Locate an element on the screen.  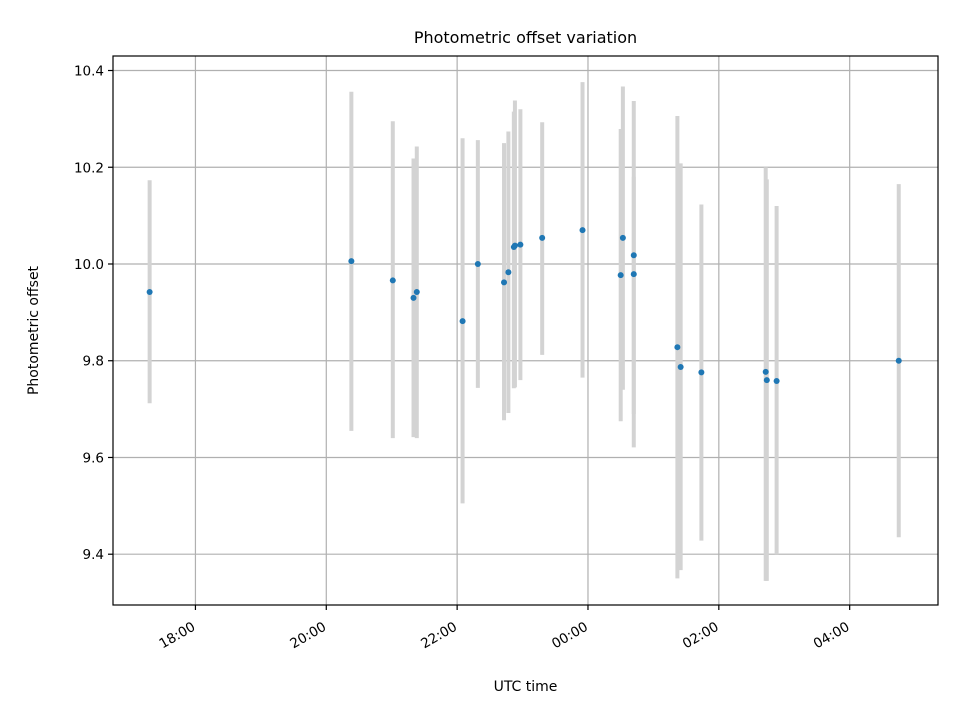
x-axis-label: UTC time is located at coordinates (526, 687).